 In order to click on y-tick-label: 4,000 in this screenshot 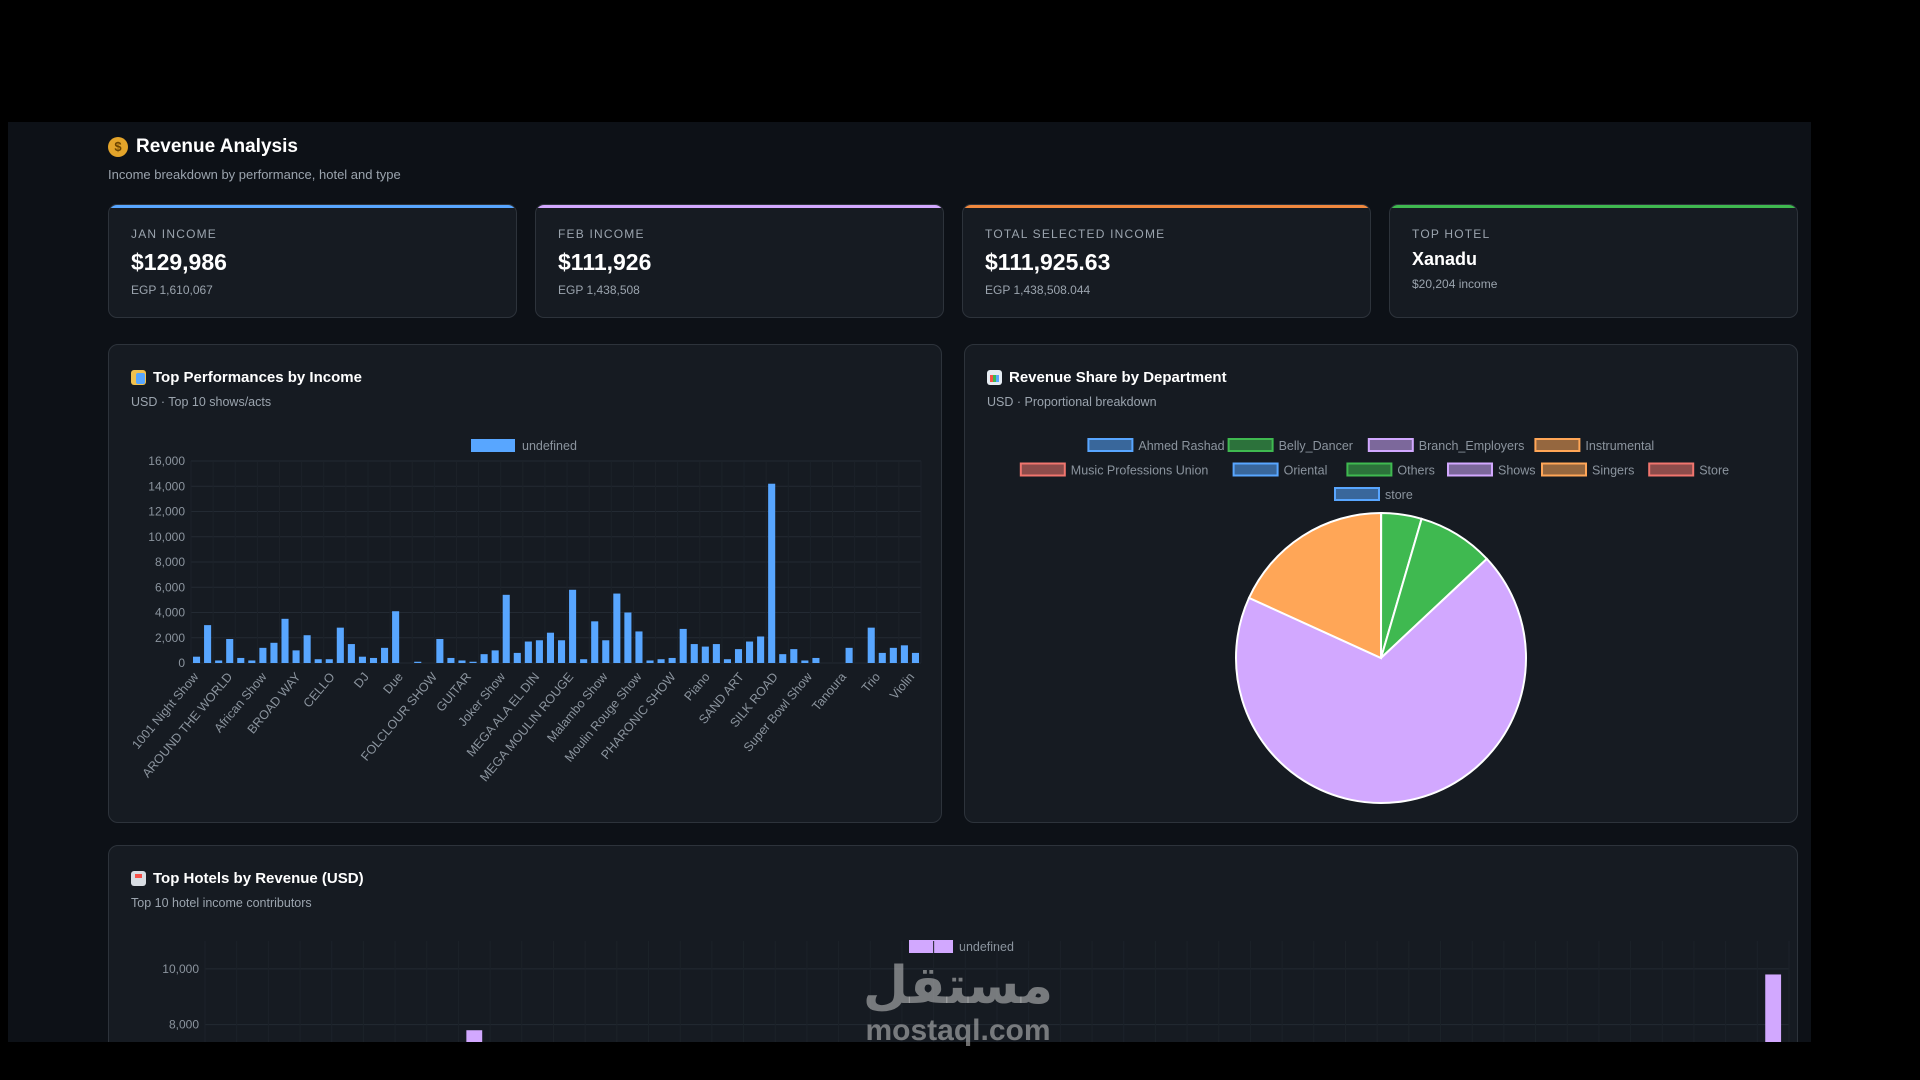, I will do `click(170, 613)`.